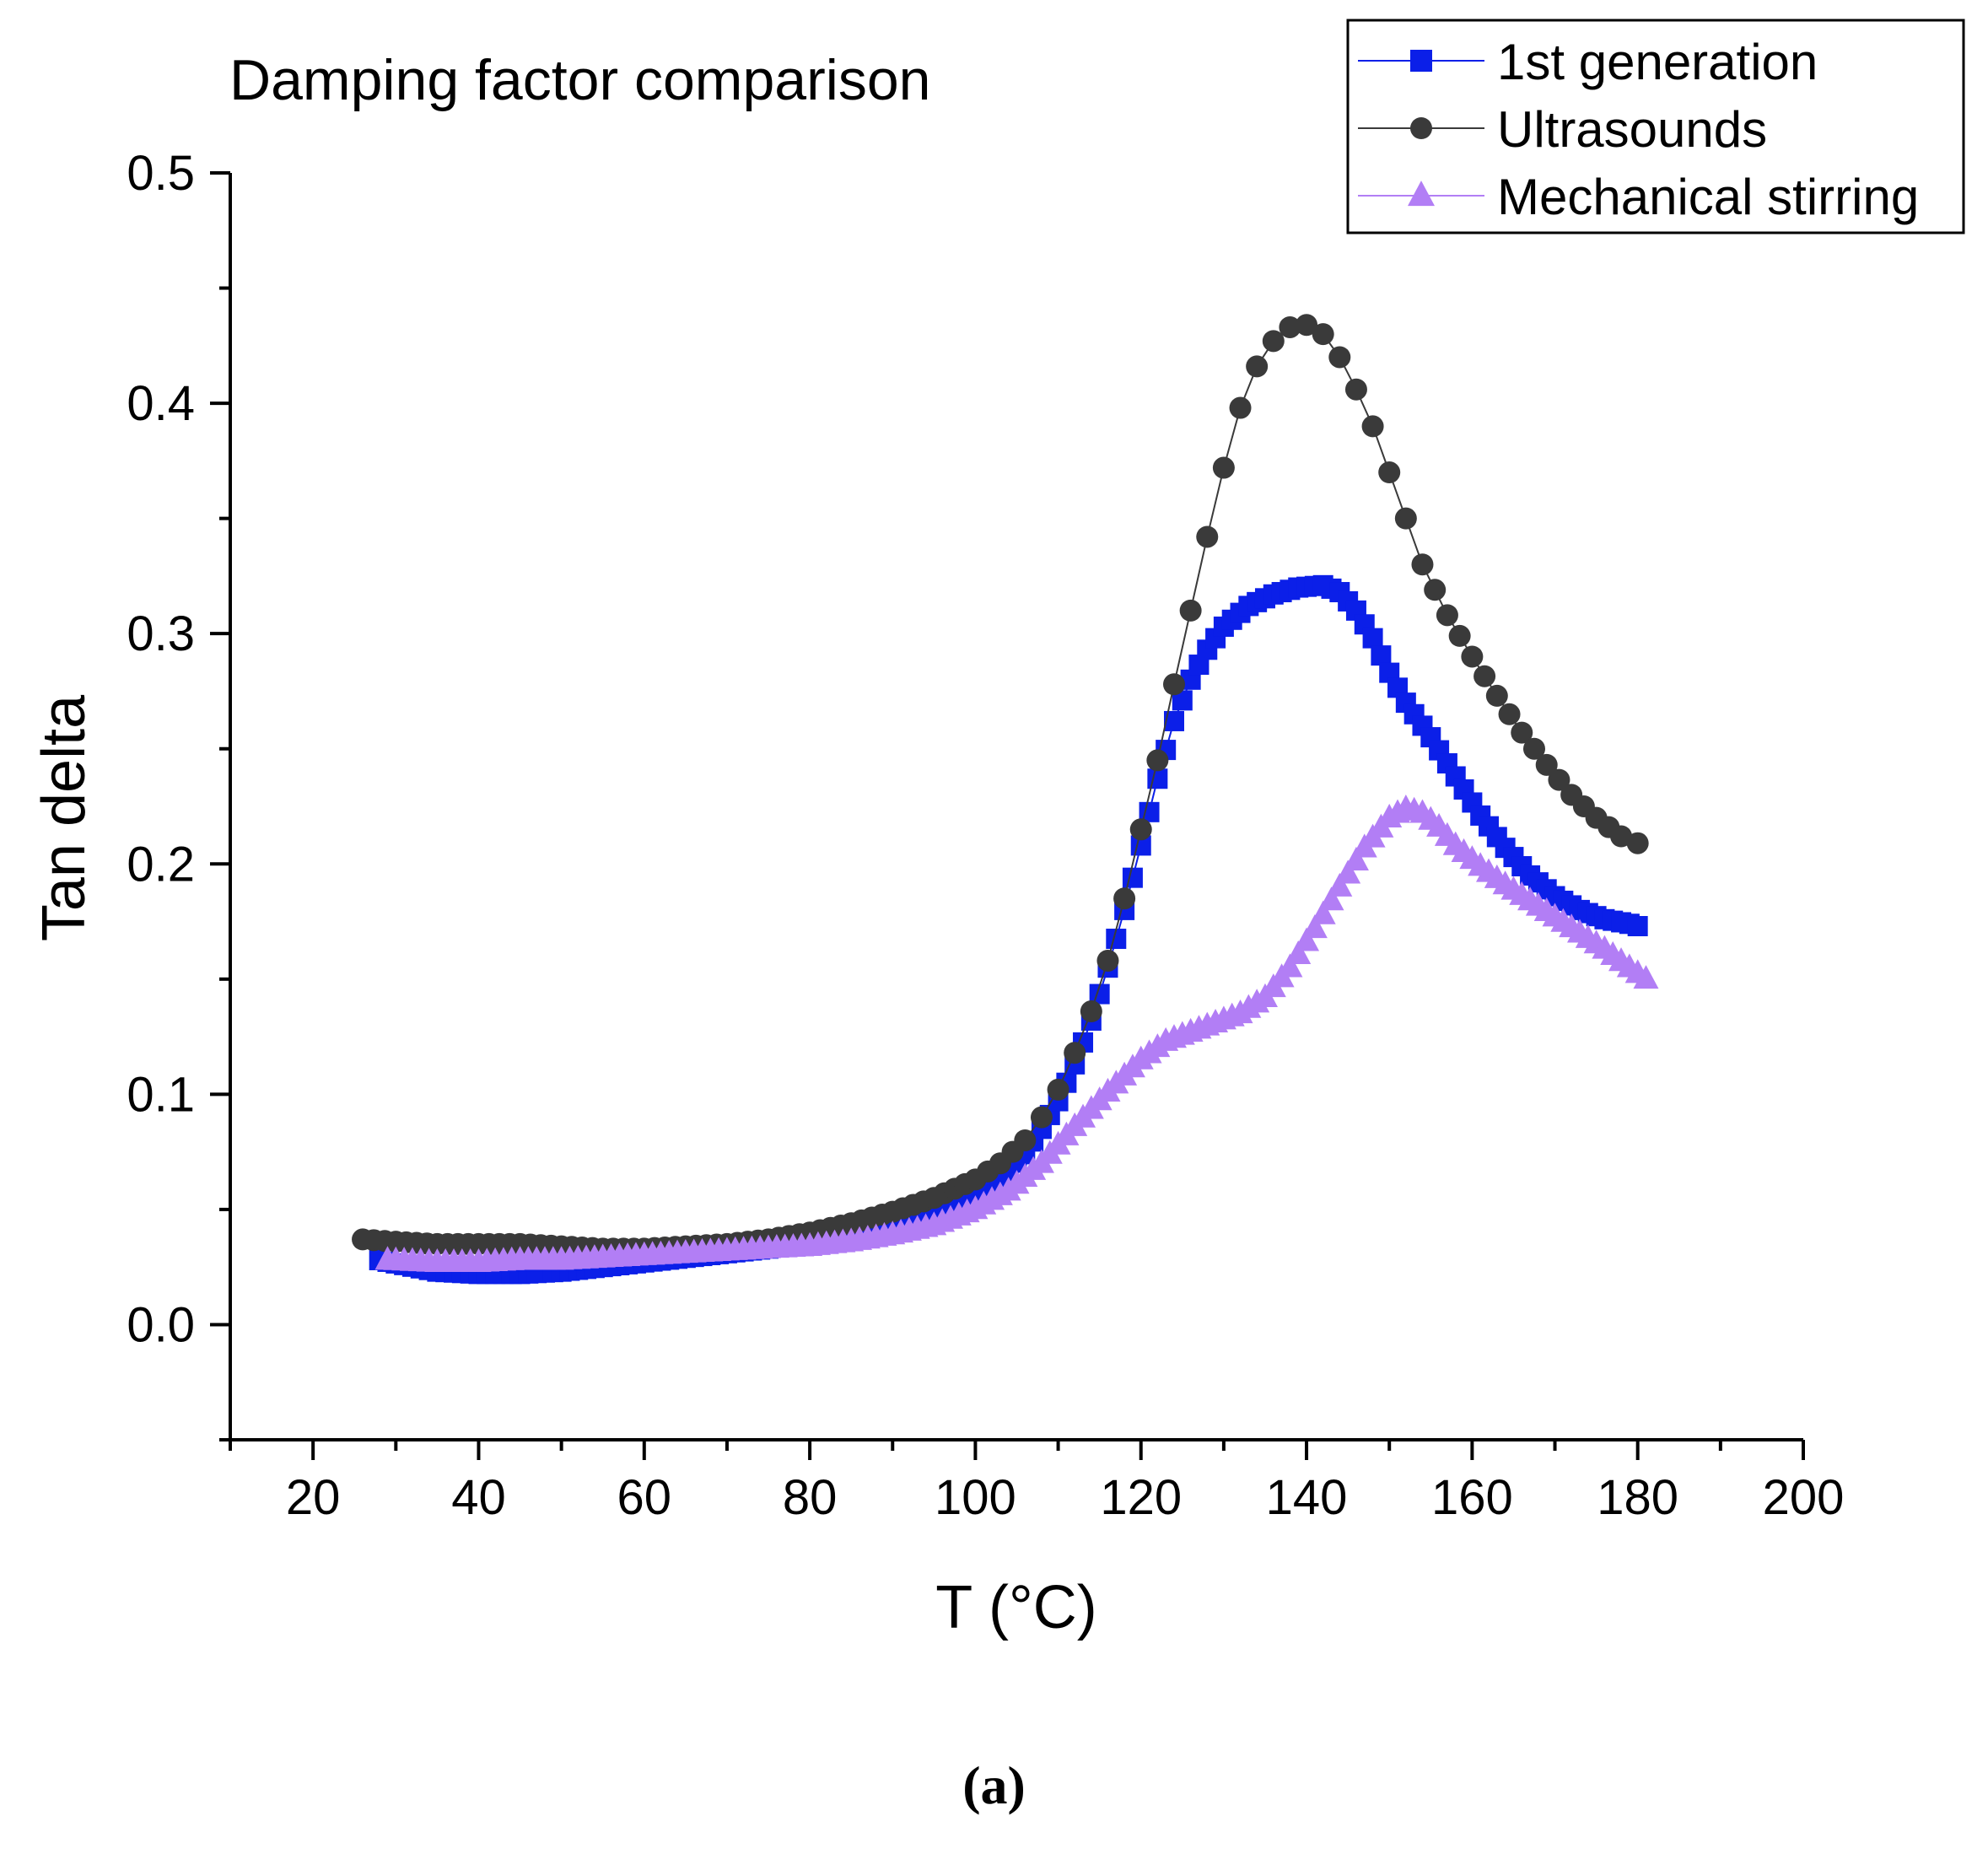 Image resolution: width=1988 pixels, height=1859 pixels. What do you see at coordinates (975, 1497) in the screenshot?
I see `x-tick-label: 100` at bounding box center [975, 1497].